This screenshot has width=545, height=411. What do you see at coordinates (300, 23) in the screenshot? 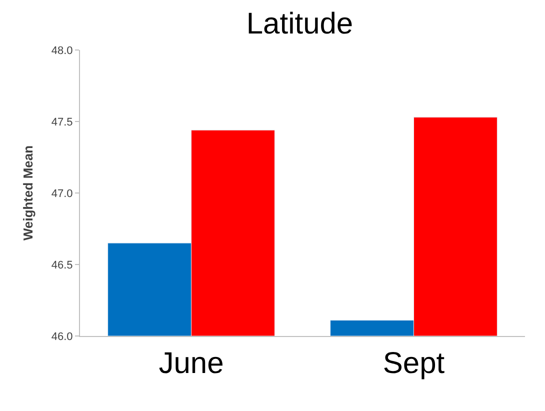
I see `chart-title: Latitude` at bounding box center [300, 23].